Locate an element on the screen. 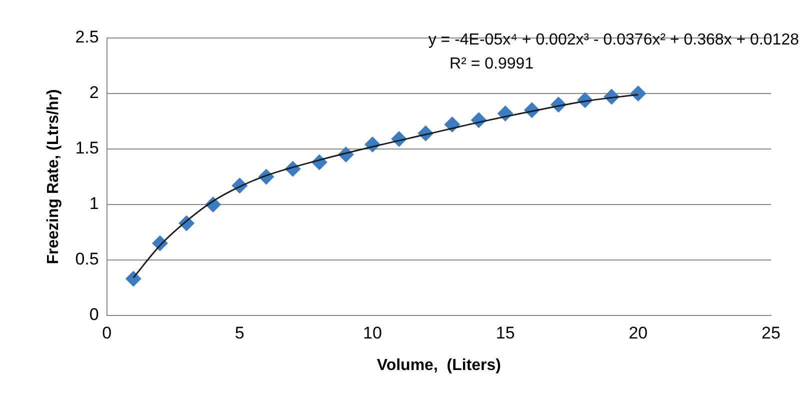  annotation: y = -4E-05x⁴ + 0.002x³ - 0.0376x² + 0.368x + 0.0128 is located at coordinates (614, 39).